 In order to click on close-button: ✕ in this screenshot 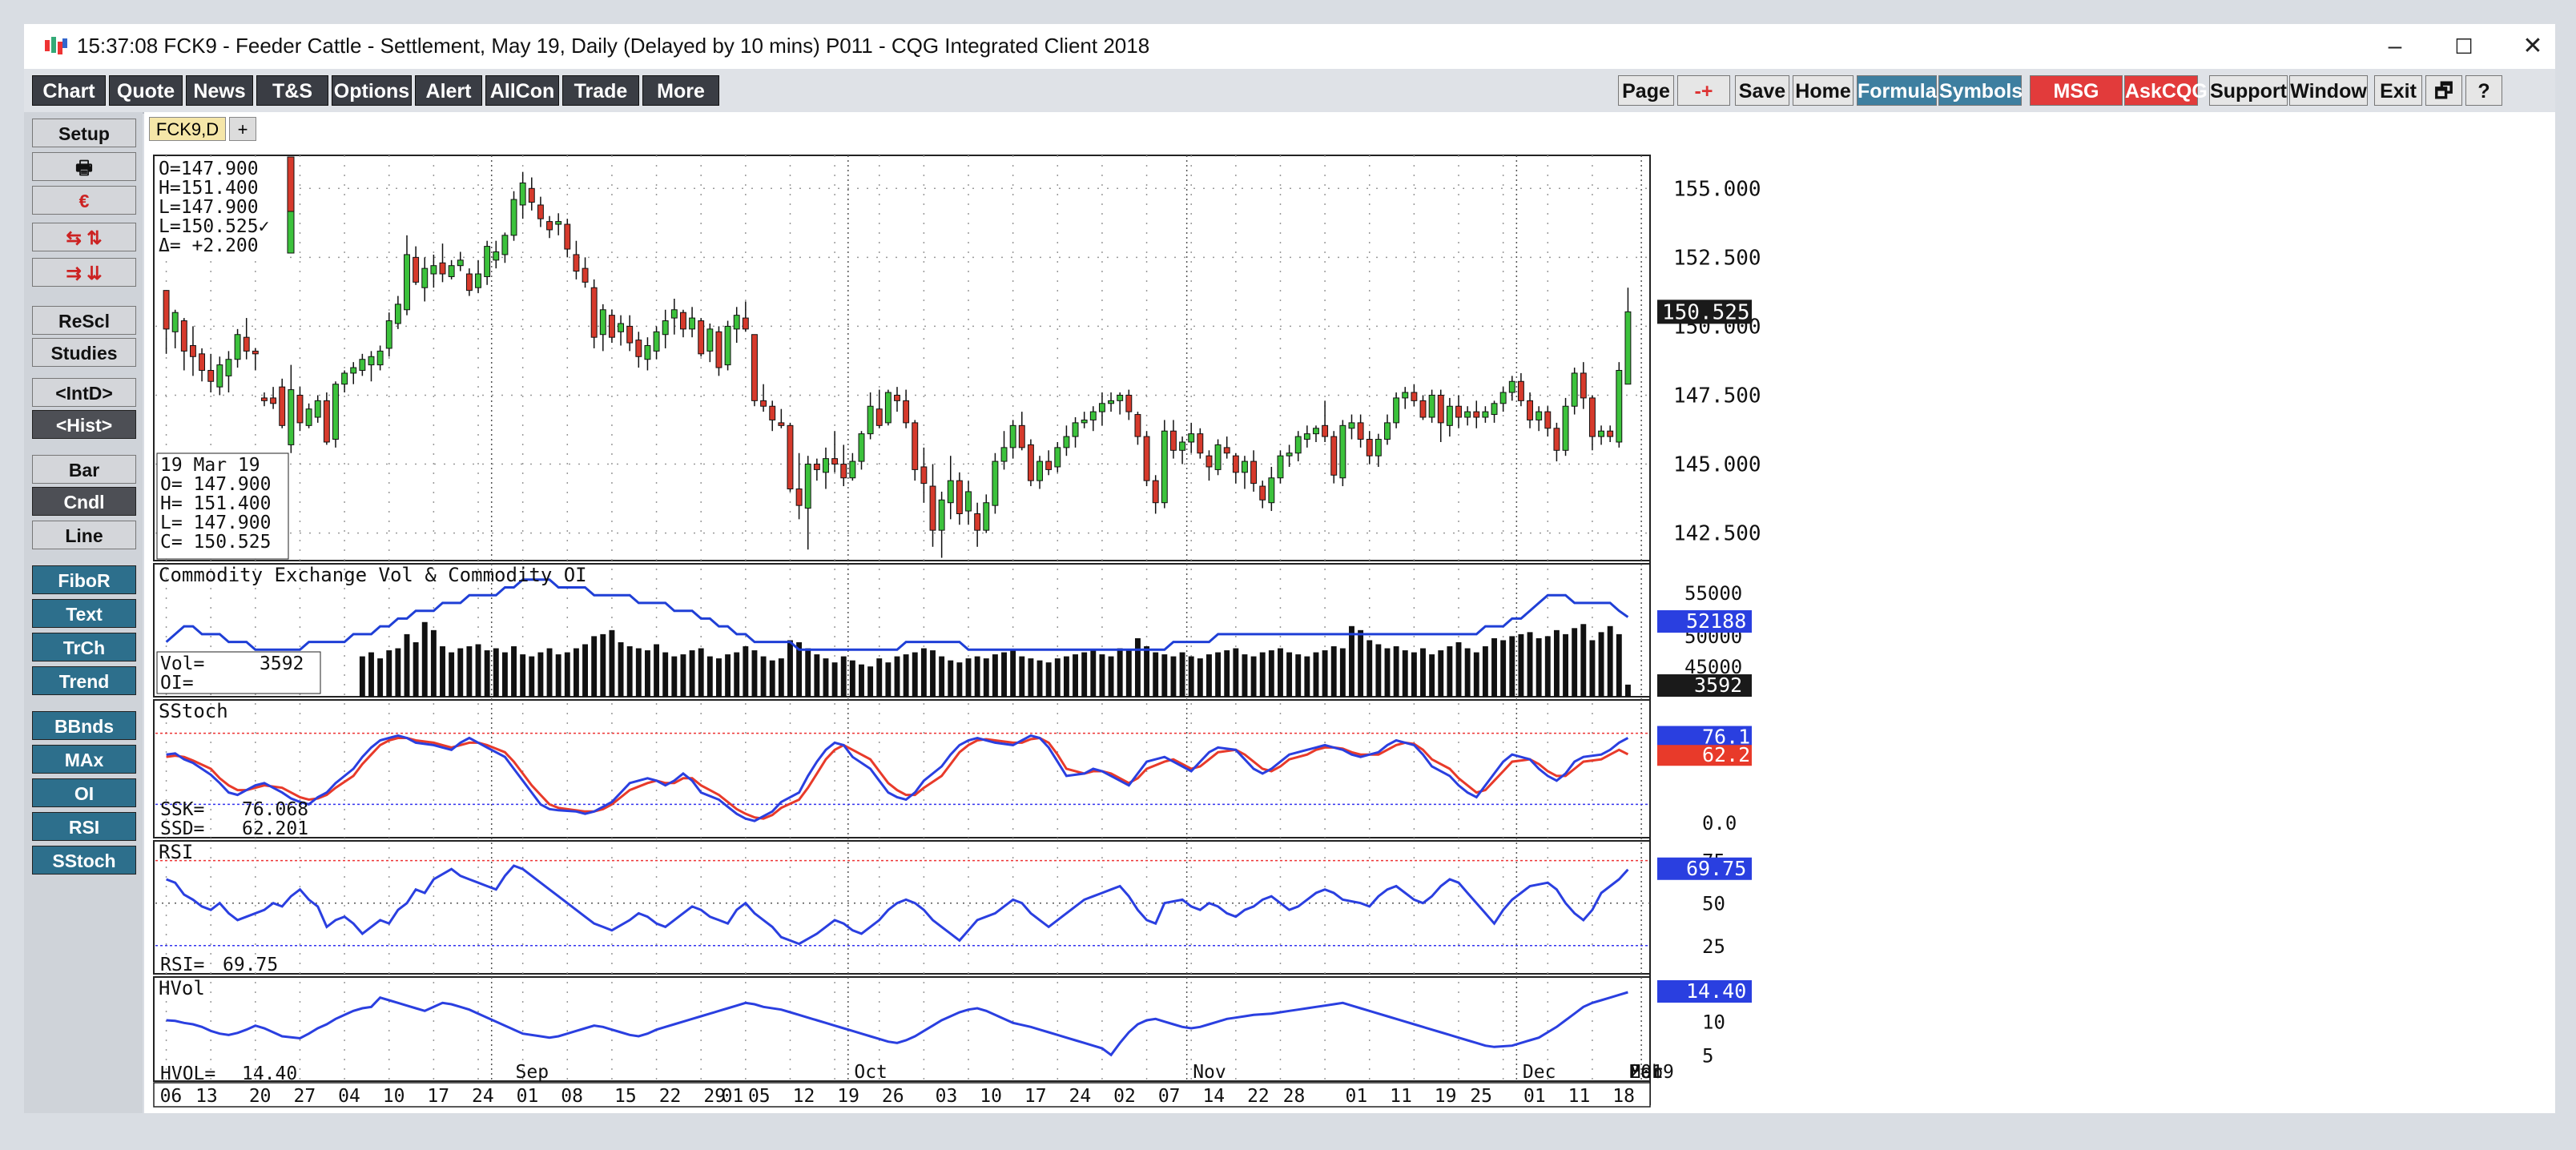, I will do `click(2532, 46)`.